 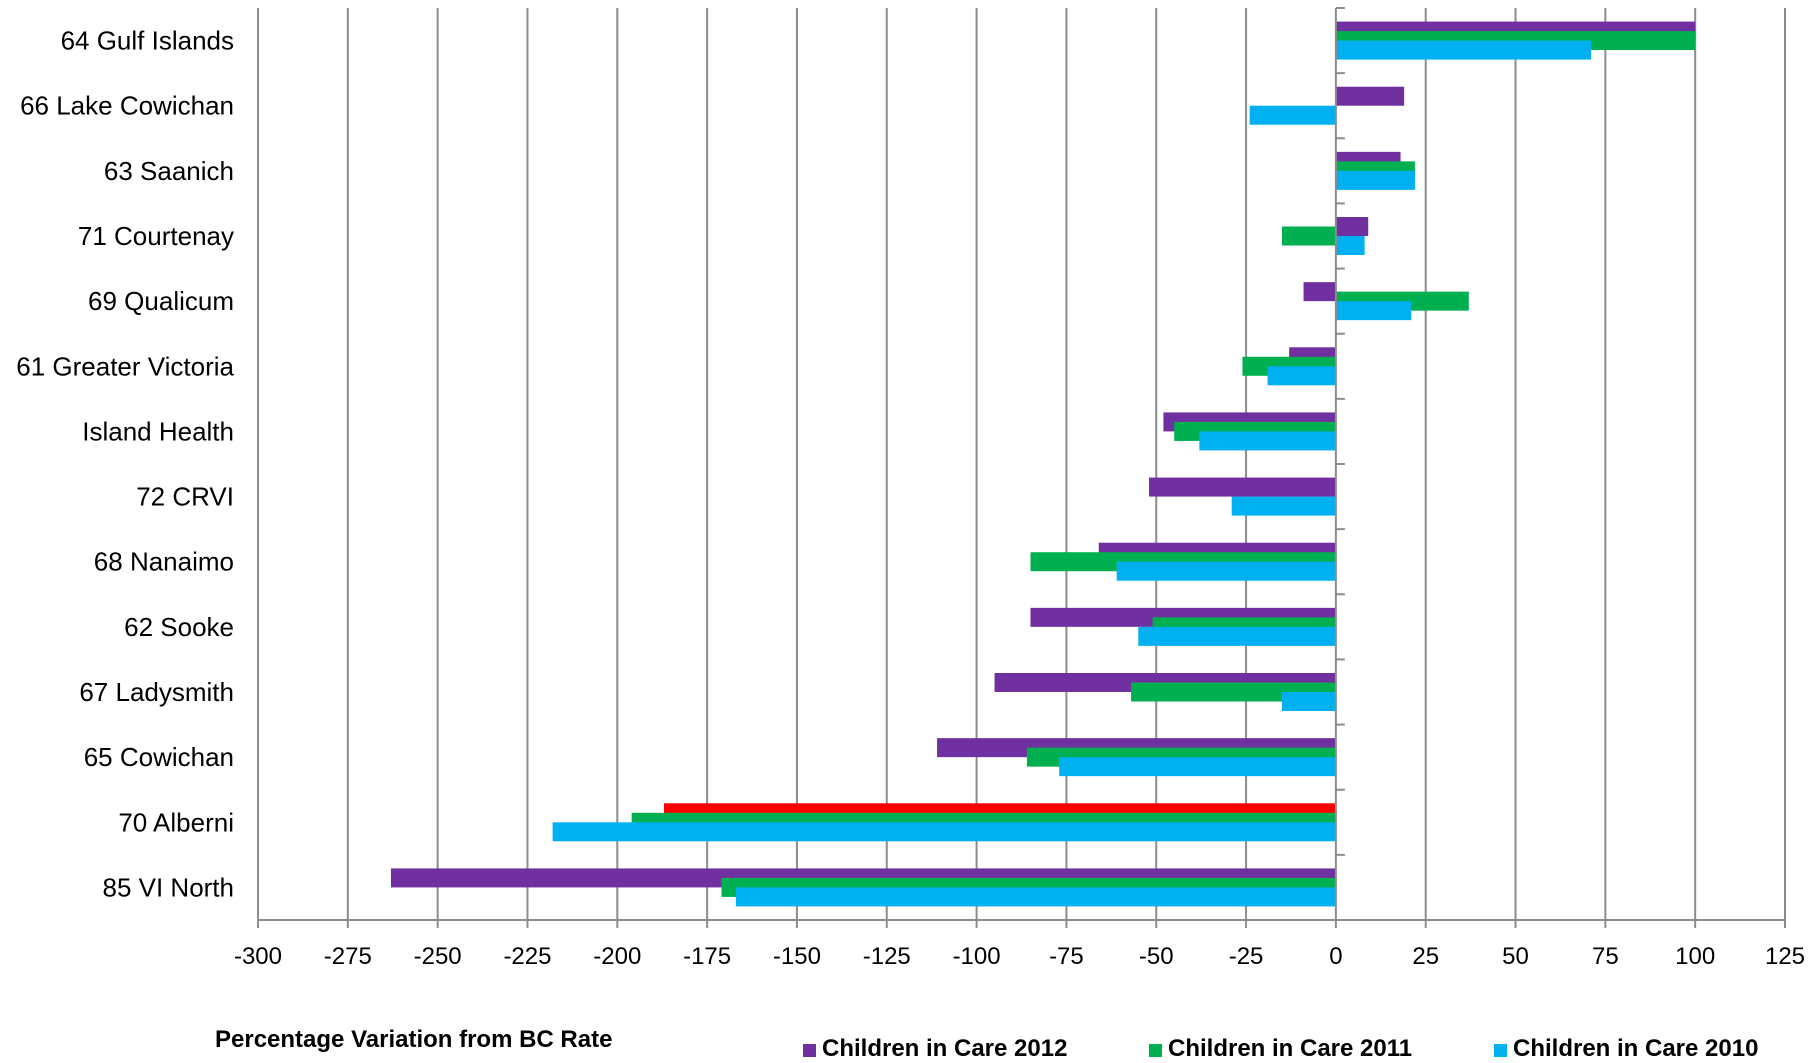 What do you see at coordinates (168, 887) in the screenshot?
I see `category-label: 85 VI North` at bounding box center [168, 887].